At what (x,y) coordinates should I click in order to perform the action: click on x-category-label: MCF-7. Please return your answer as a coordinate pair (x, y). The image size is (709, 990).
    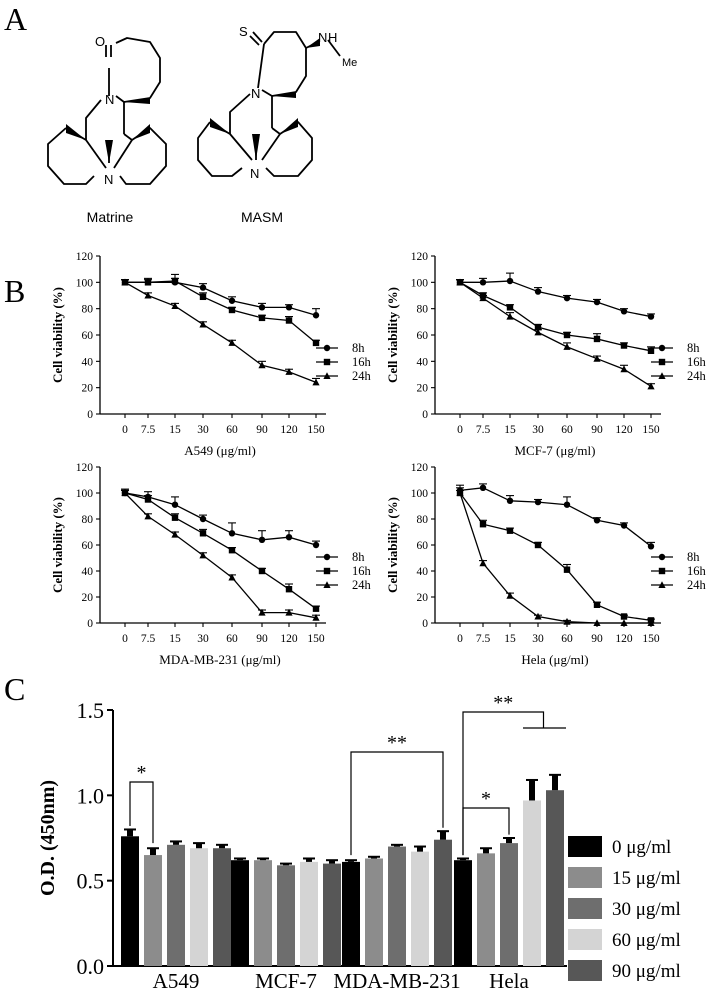
    Looking at the image, I should click on (286, 979).